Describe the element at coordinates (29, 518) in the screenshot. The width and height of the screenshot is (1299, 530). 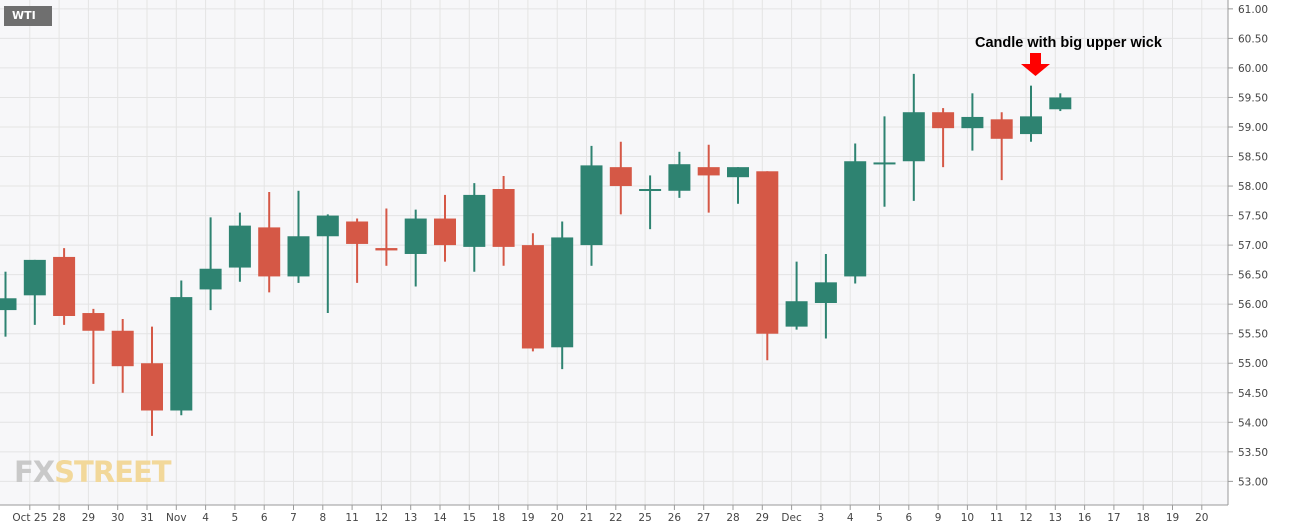
I see `x-tick-label: Oct 25` at that location.